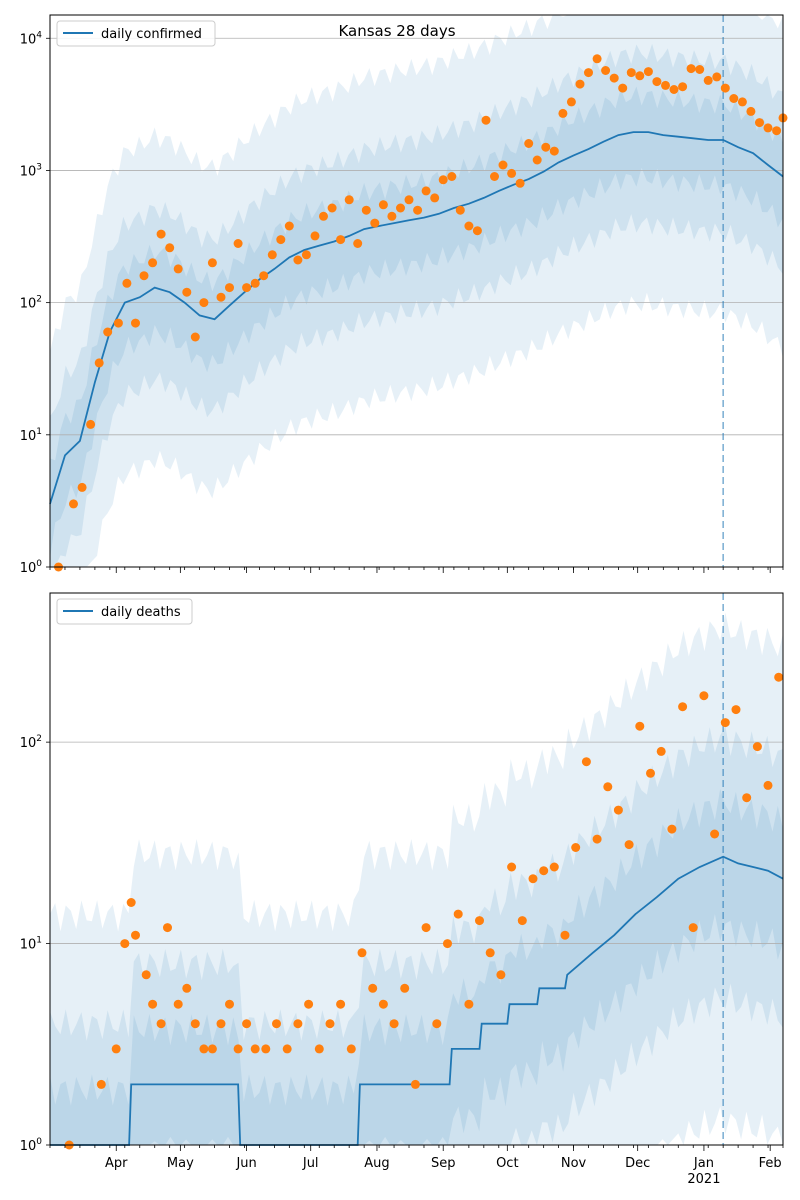  Describe the element at coordinates (443, 1163) in the screenshot. I see `x-tick-label: Sep` at that location.